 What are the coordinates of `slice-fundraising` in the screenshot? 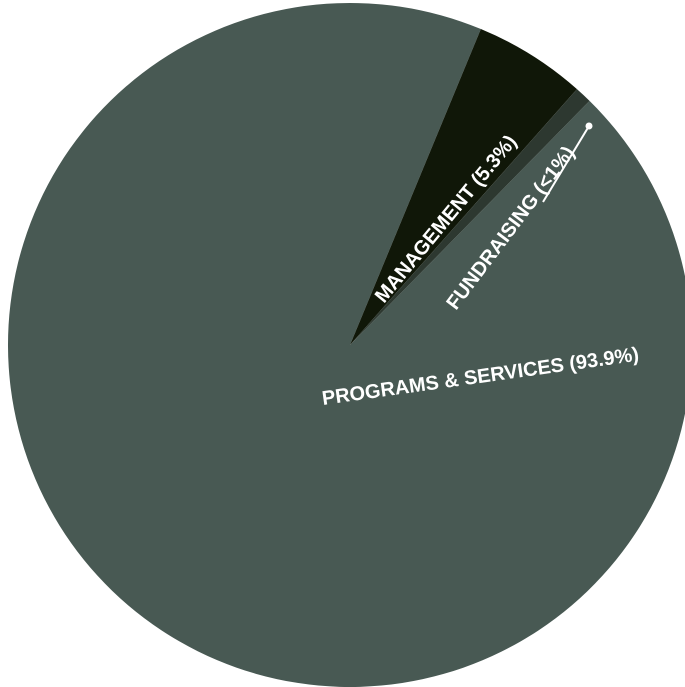 It's located at (470, 217).